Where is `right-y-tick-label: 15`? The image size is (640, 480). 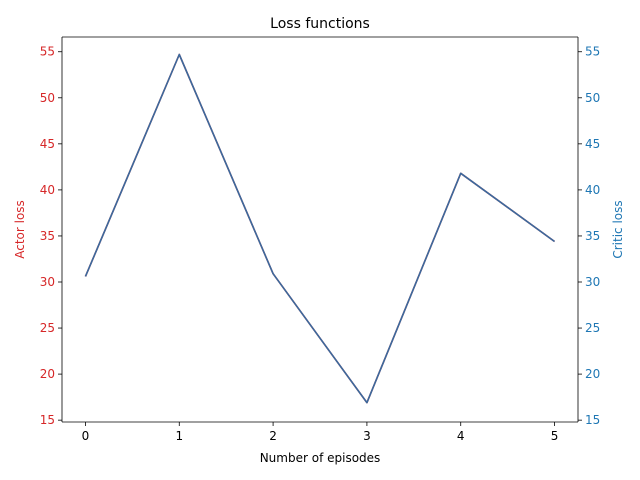
right-y-tick-label: 15 is located at coordinates (592, 420).